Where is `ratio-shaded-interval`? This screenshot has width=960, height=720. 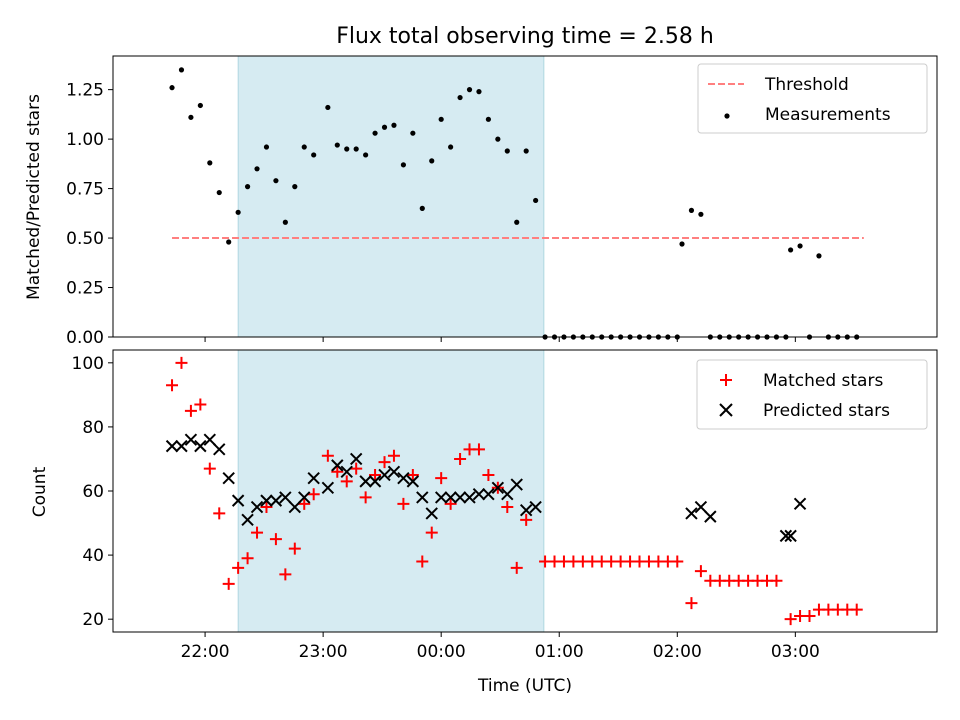 ratio-shaded-interval is located at coordinates (391, 196).